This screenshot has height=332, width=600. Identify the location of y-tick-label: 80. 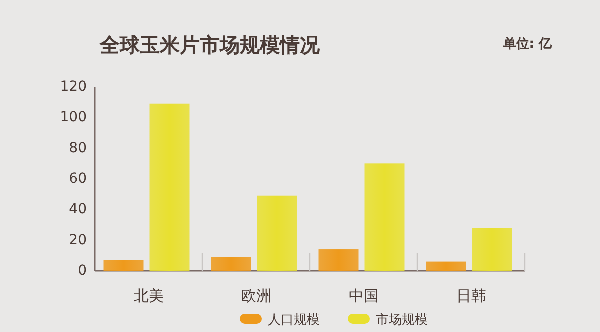
(78, 148).